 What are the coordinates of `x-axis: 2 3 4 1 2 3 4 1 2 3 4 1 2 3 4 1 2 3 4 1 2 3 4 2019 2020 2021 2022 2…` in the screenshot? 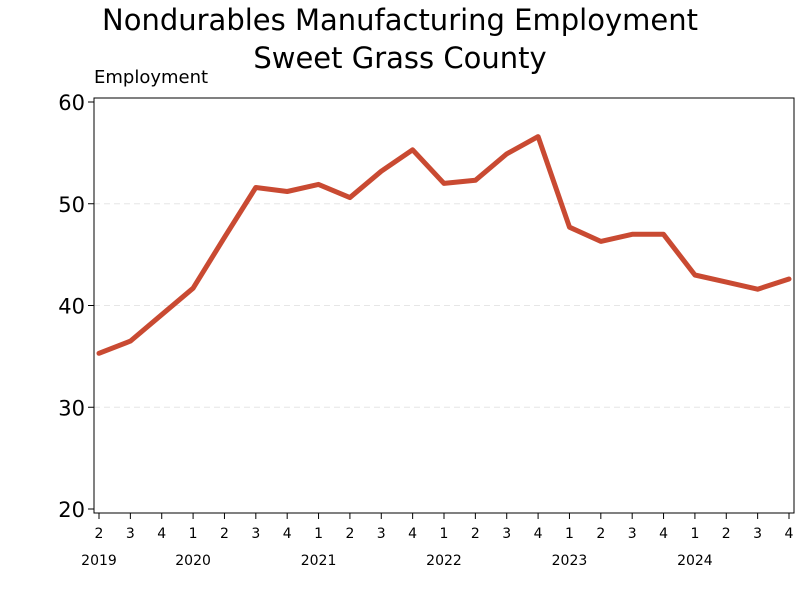 It's located at (437, 541).